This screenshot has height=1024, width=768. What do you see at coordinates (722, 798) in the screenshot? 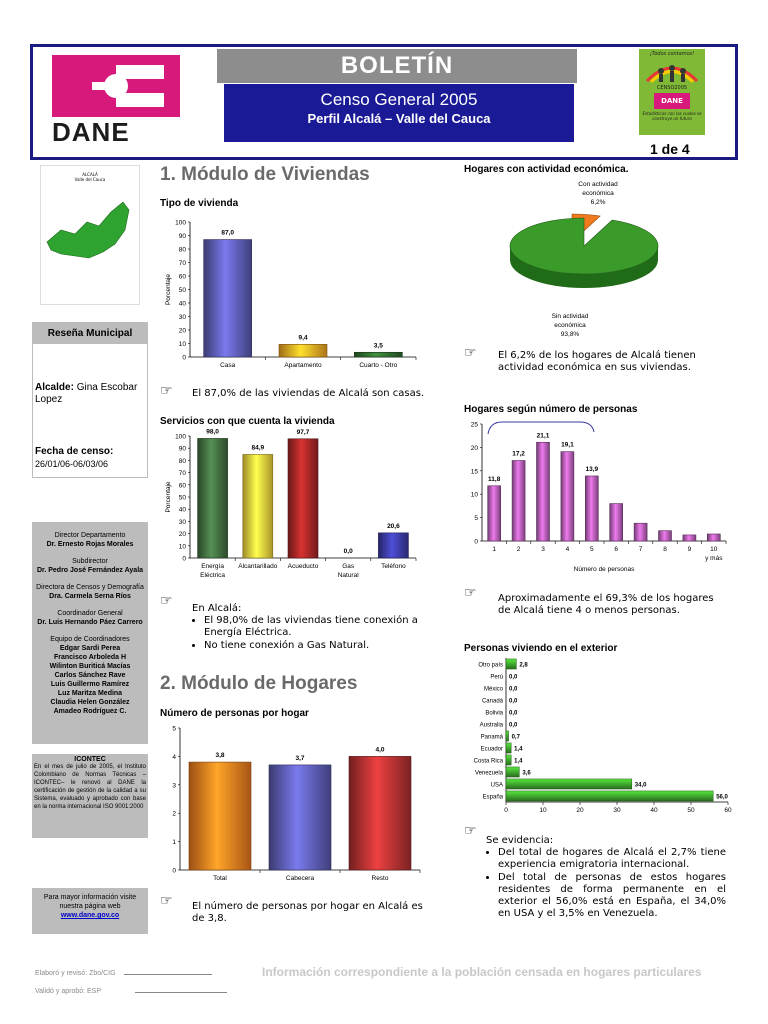
I see `data-label: 56,0` at bounding box center [722, 798].